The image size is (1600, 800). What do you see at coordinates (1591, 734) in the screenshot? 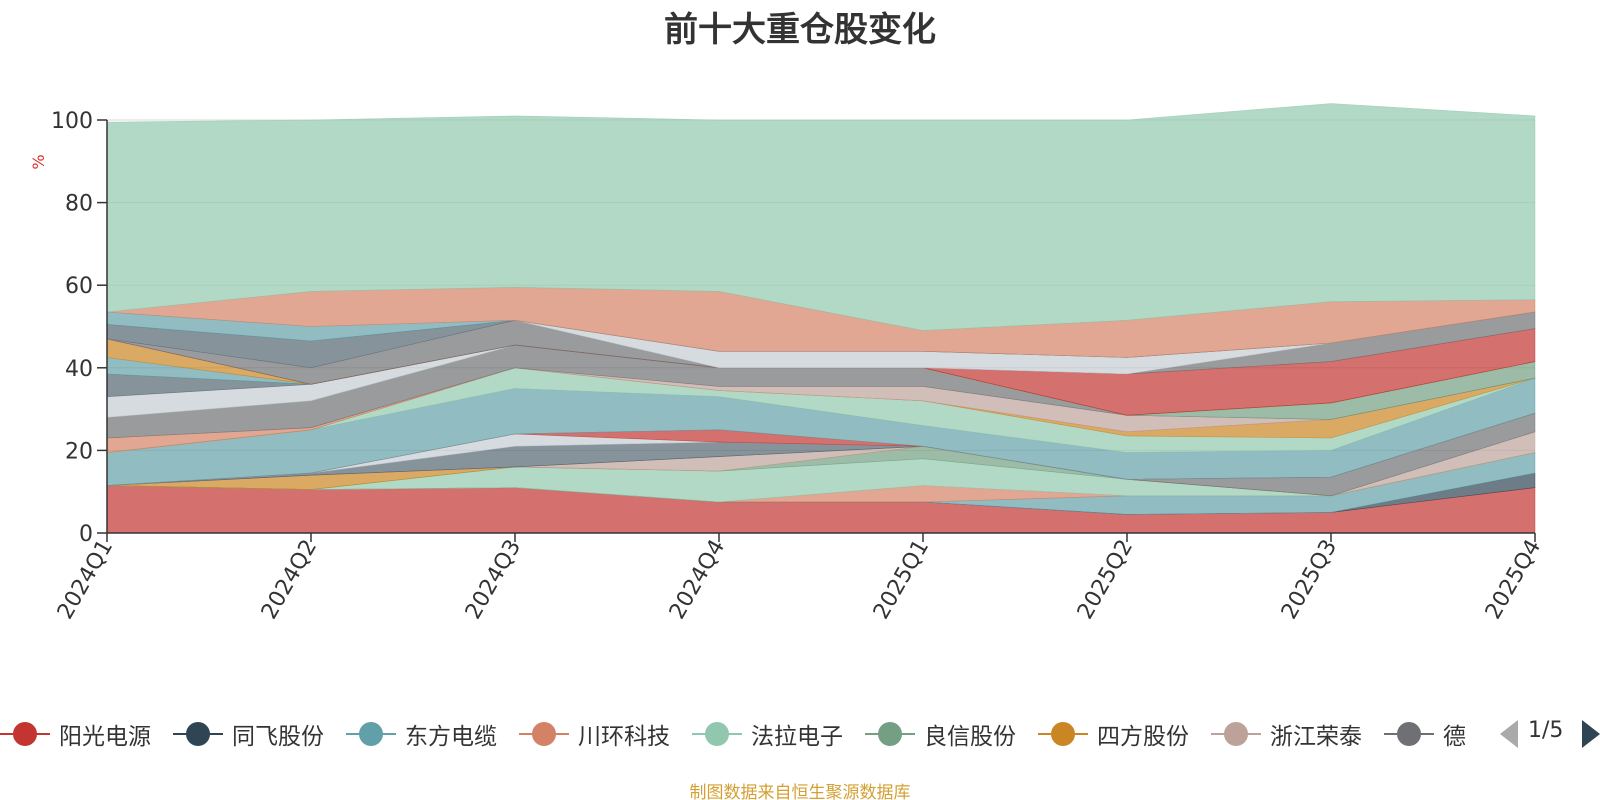
I see `legend-next-page-icon` at bounding box center [1591, 734].